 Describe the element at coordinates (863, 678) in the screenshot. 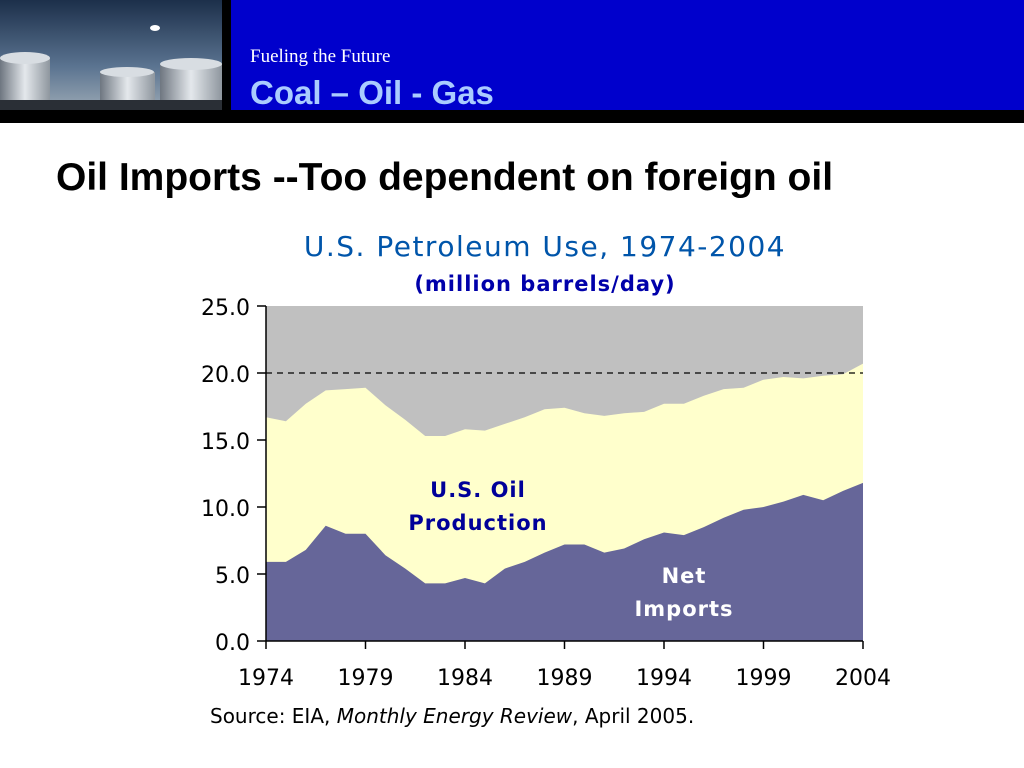

I see `x-tick-label: 2004` at that location.